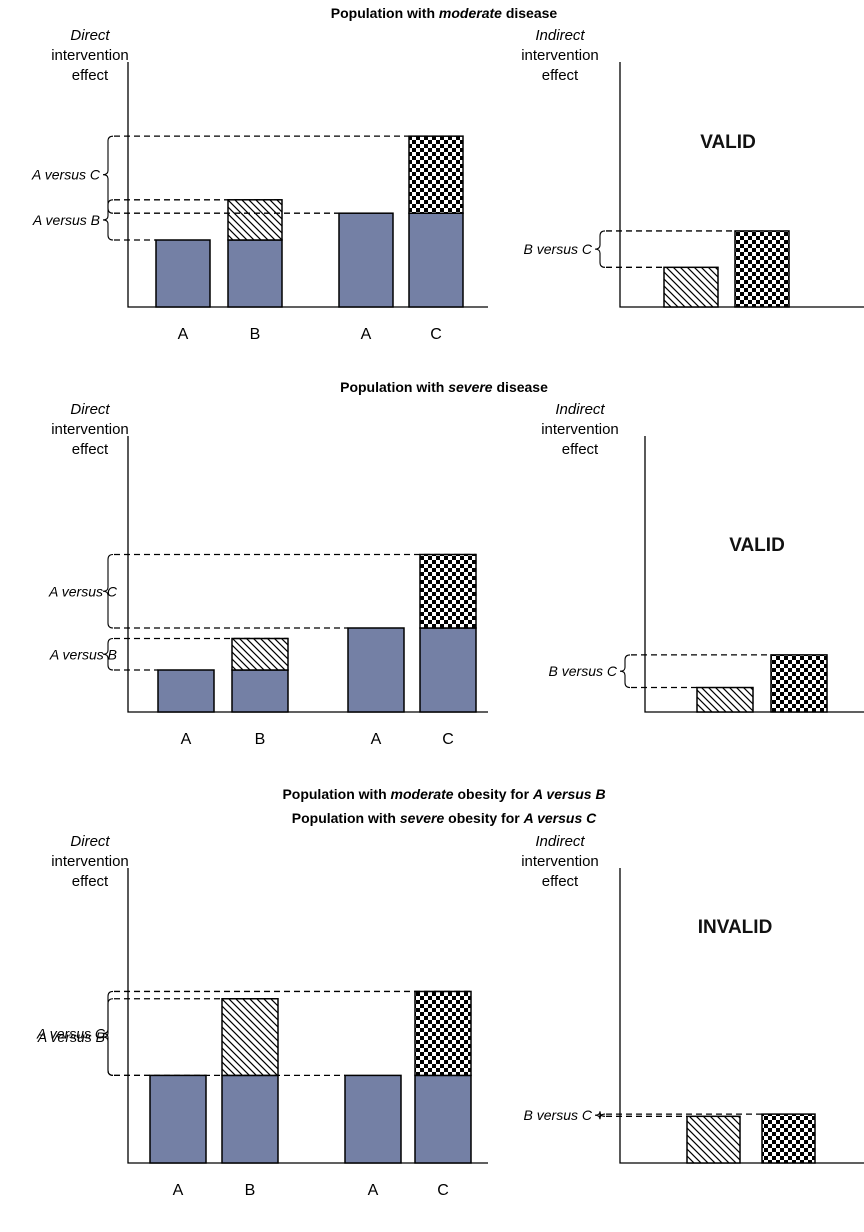  I want to click on panel-subtitle-part: severe, so click(422, 818).